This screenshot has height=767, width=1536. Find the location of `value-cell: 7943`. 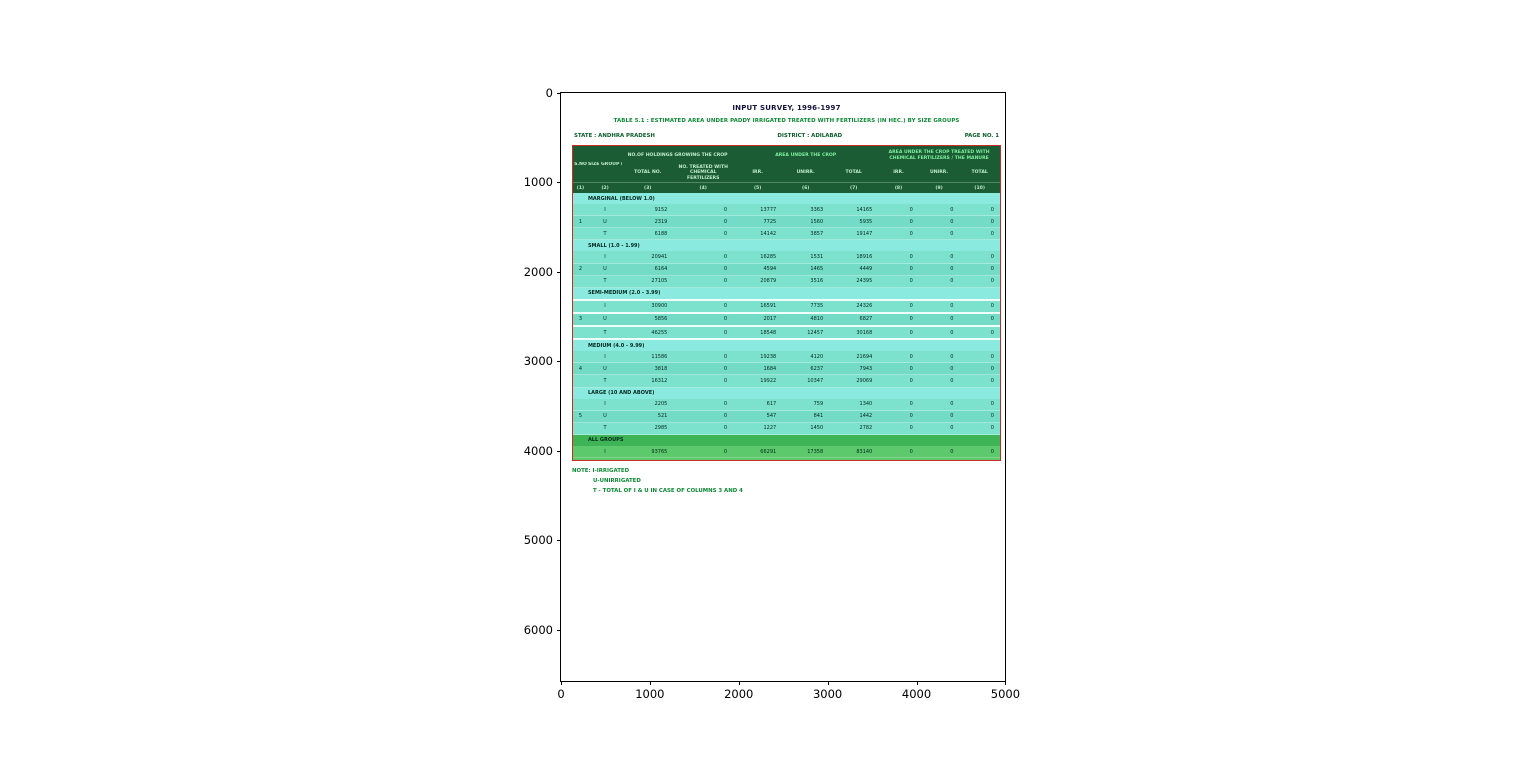

value-cell: 7943 is located at coordinates (866, 368).